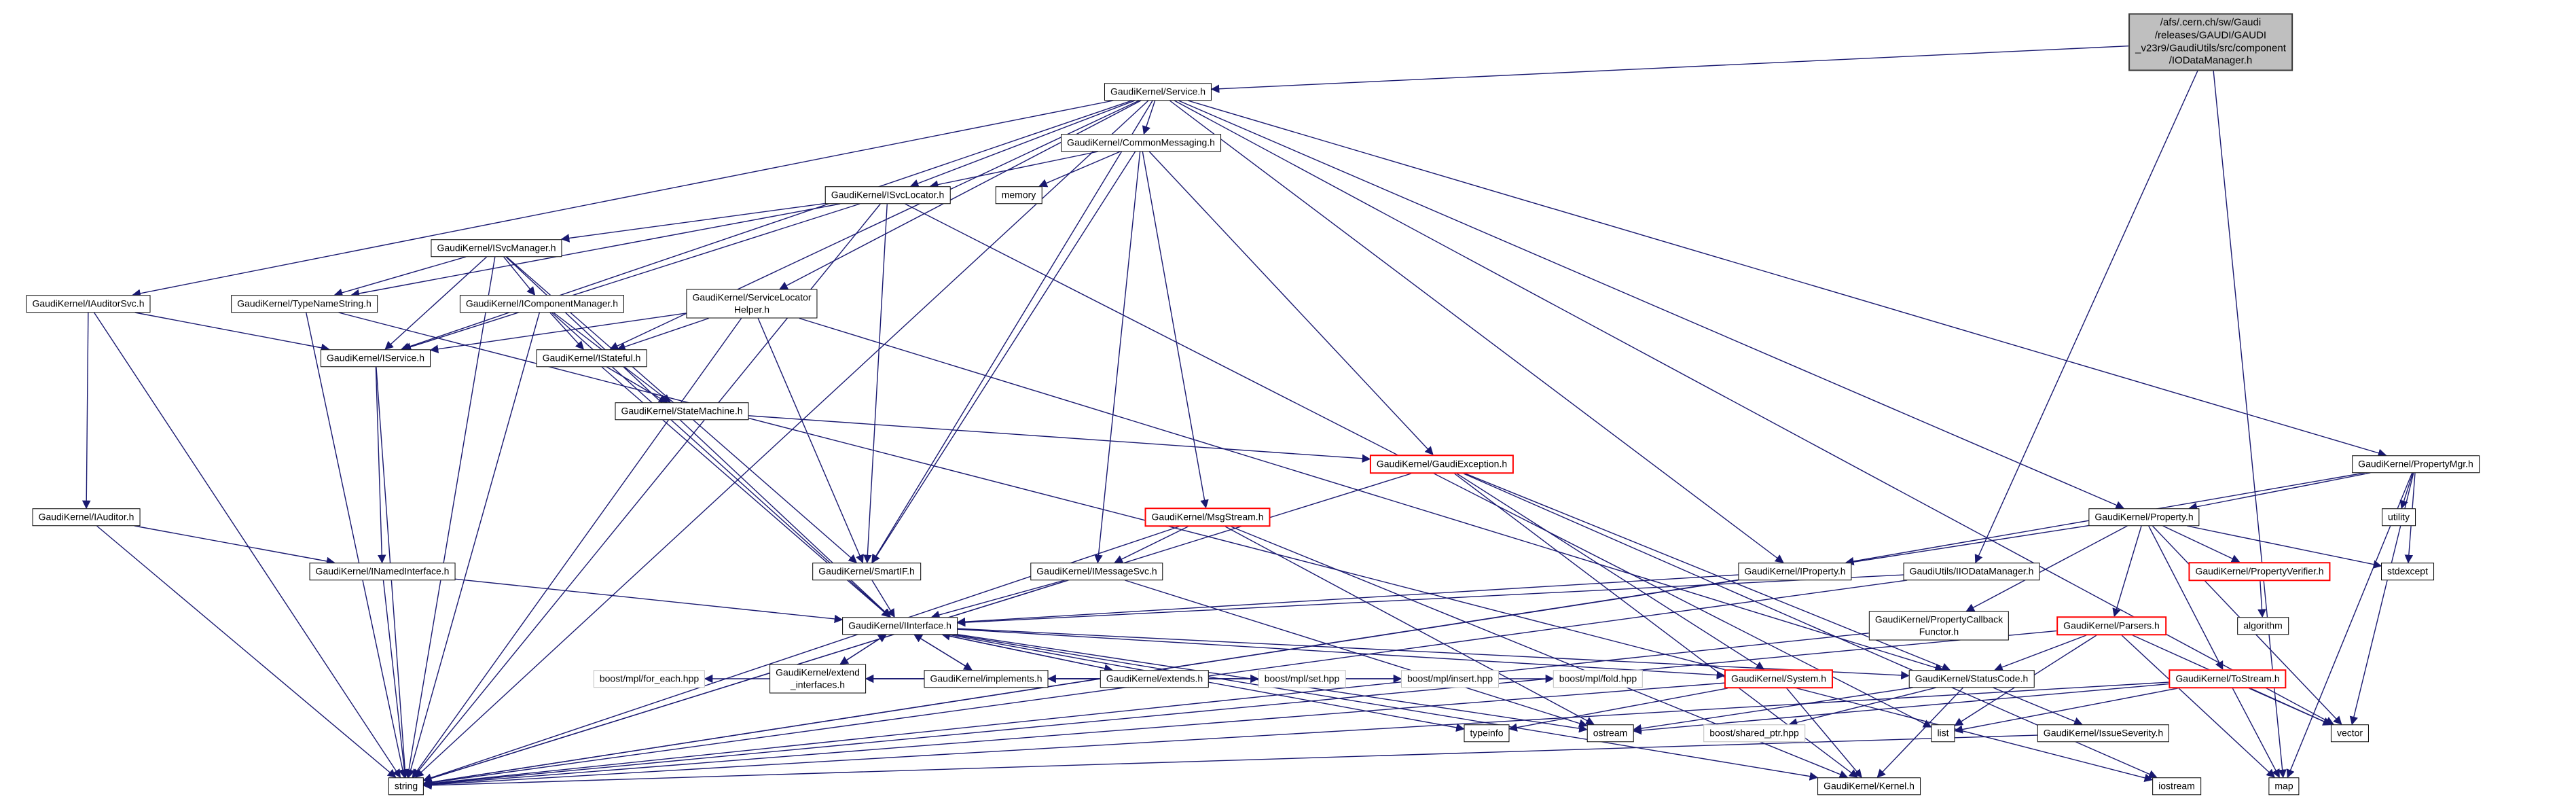 The height and width of the screenshot is (799, 2576). I want to click on edge-istateful-to-statemachine, so click(637, 384).